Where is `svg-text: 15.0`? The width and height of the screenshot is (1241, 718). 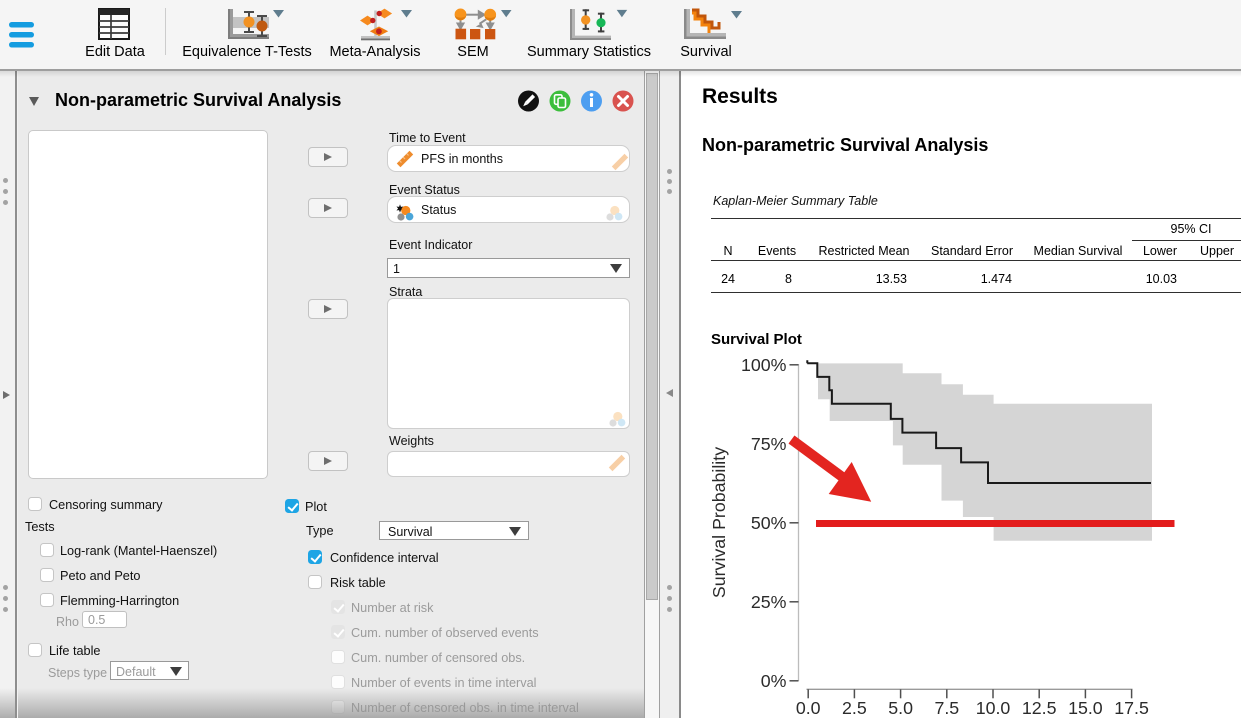 svg-text: 15.0 is located at coordinates (1085, 708).